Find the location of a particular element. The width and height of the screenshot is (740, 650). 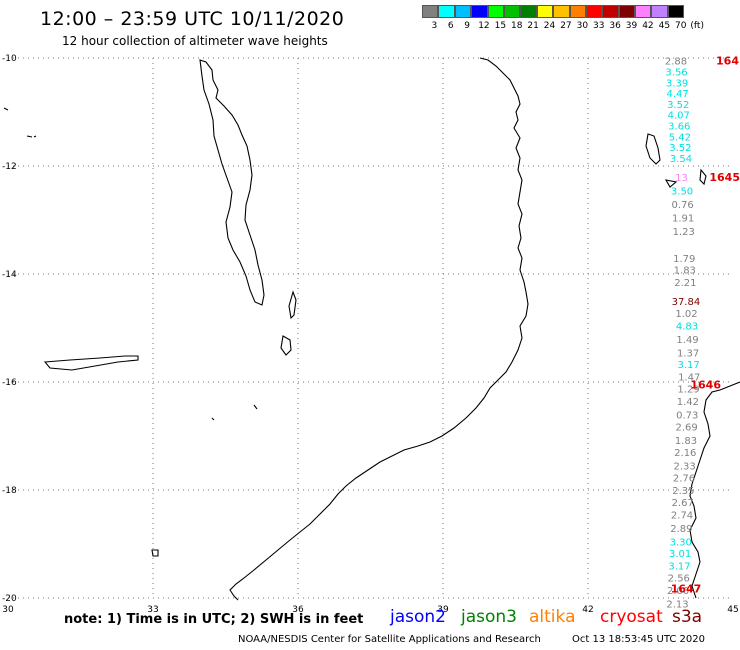

swh-value: 3.54 is located at coordinates (681, 159).